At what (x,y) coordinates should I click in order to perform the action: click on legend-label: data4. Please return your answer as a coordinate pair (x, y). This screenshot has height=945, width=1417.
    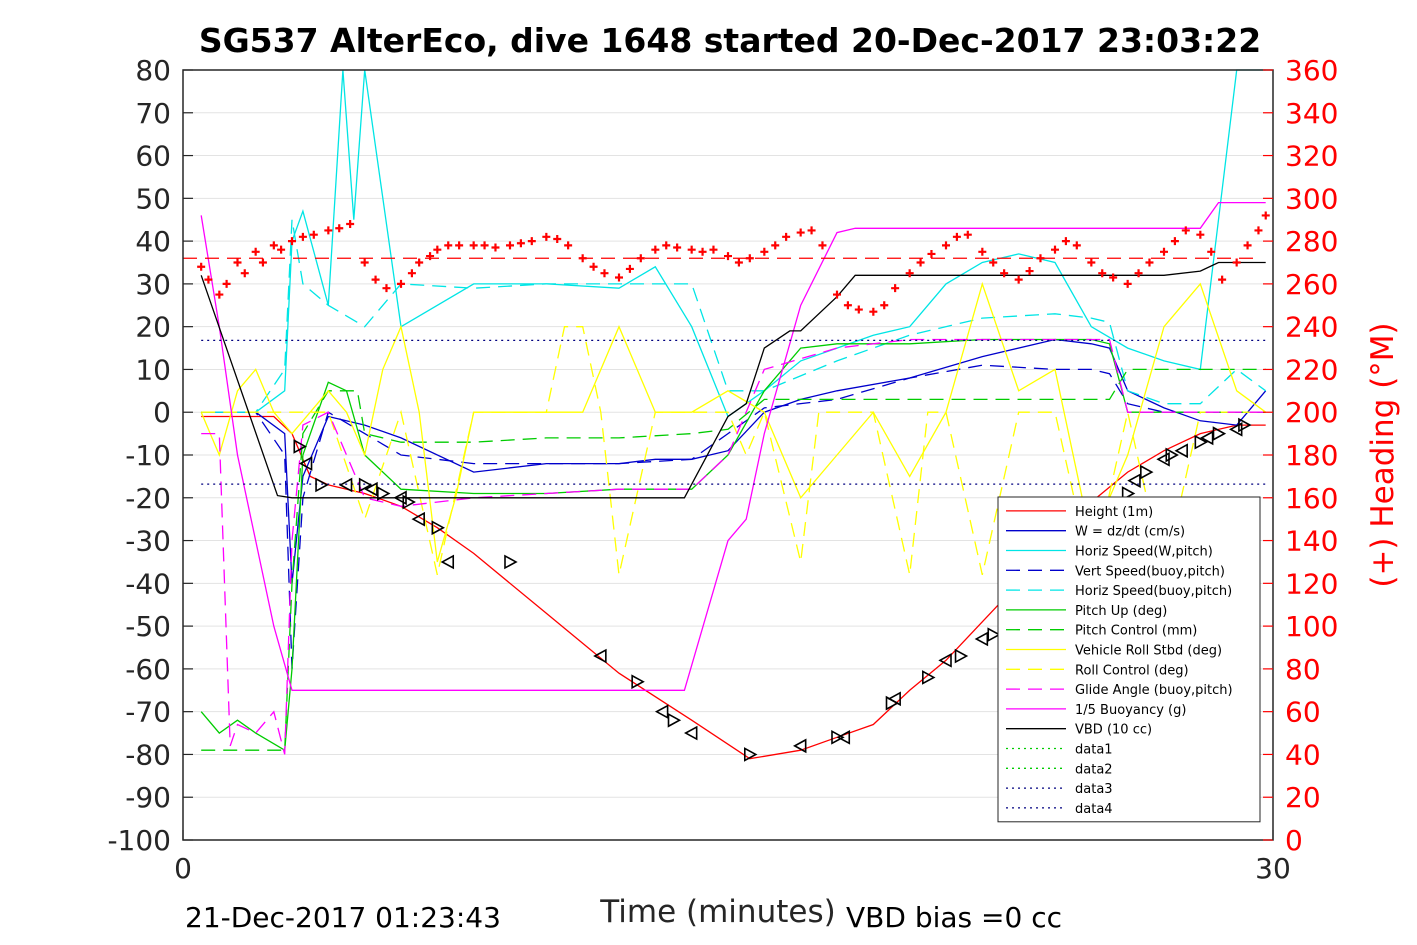
    Looking at the image, I should click on (1094, 809).